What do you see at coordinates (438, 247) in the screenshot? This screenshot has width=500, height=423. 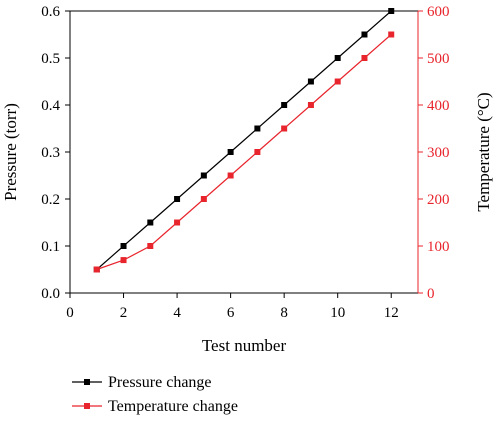 I see `right-y-tick-label: 100` at bounding box center [438, 247].